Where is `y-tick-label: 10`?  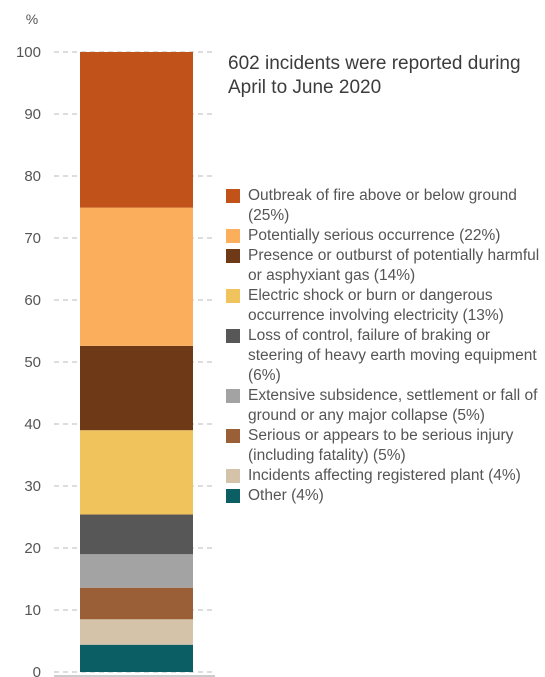
y-tick-label: 10 is located at coordinates (32, 610).